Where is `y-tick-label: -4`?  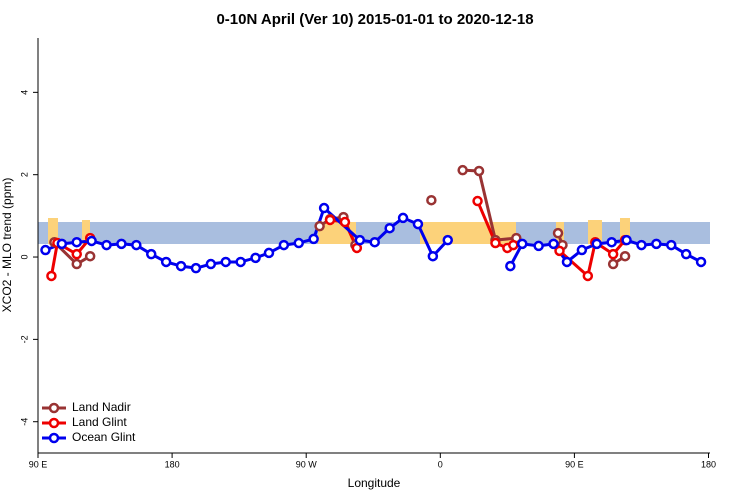 y-tick-label: -4 is located at coordinates (24, 422).